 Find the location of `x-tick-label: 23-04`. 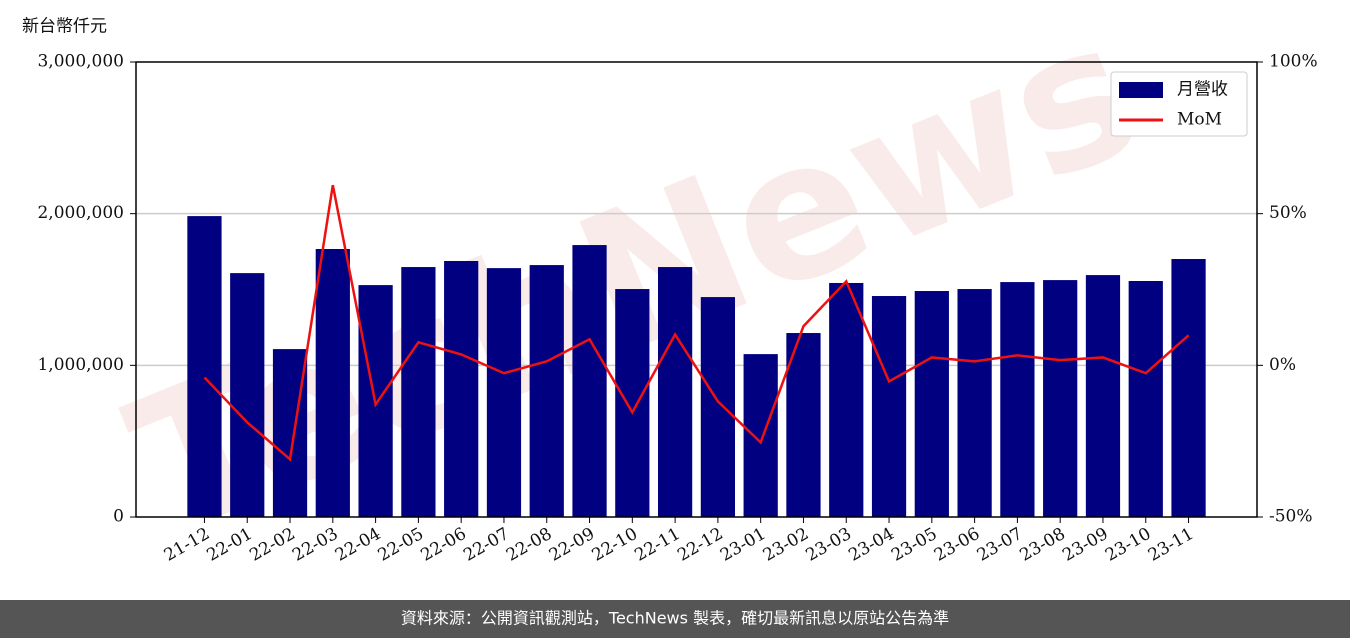

x-tick-label: 23-04 is located at coordinates (871, 545).